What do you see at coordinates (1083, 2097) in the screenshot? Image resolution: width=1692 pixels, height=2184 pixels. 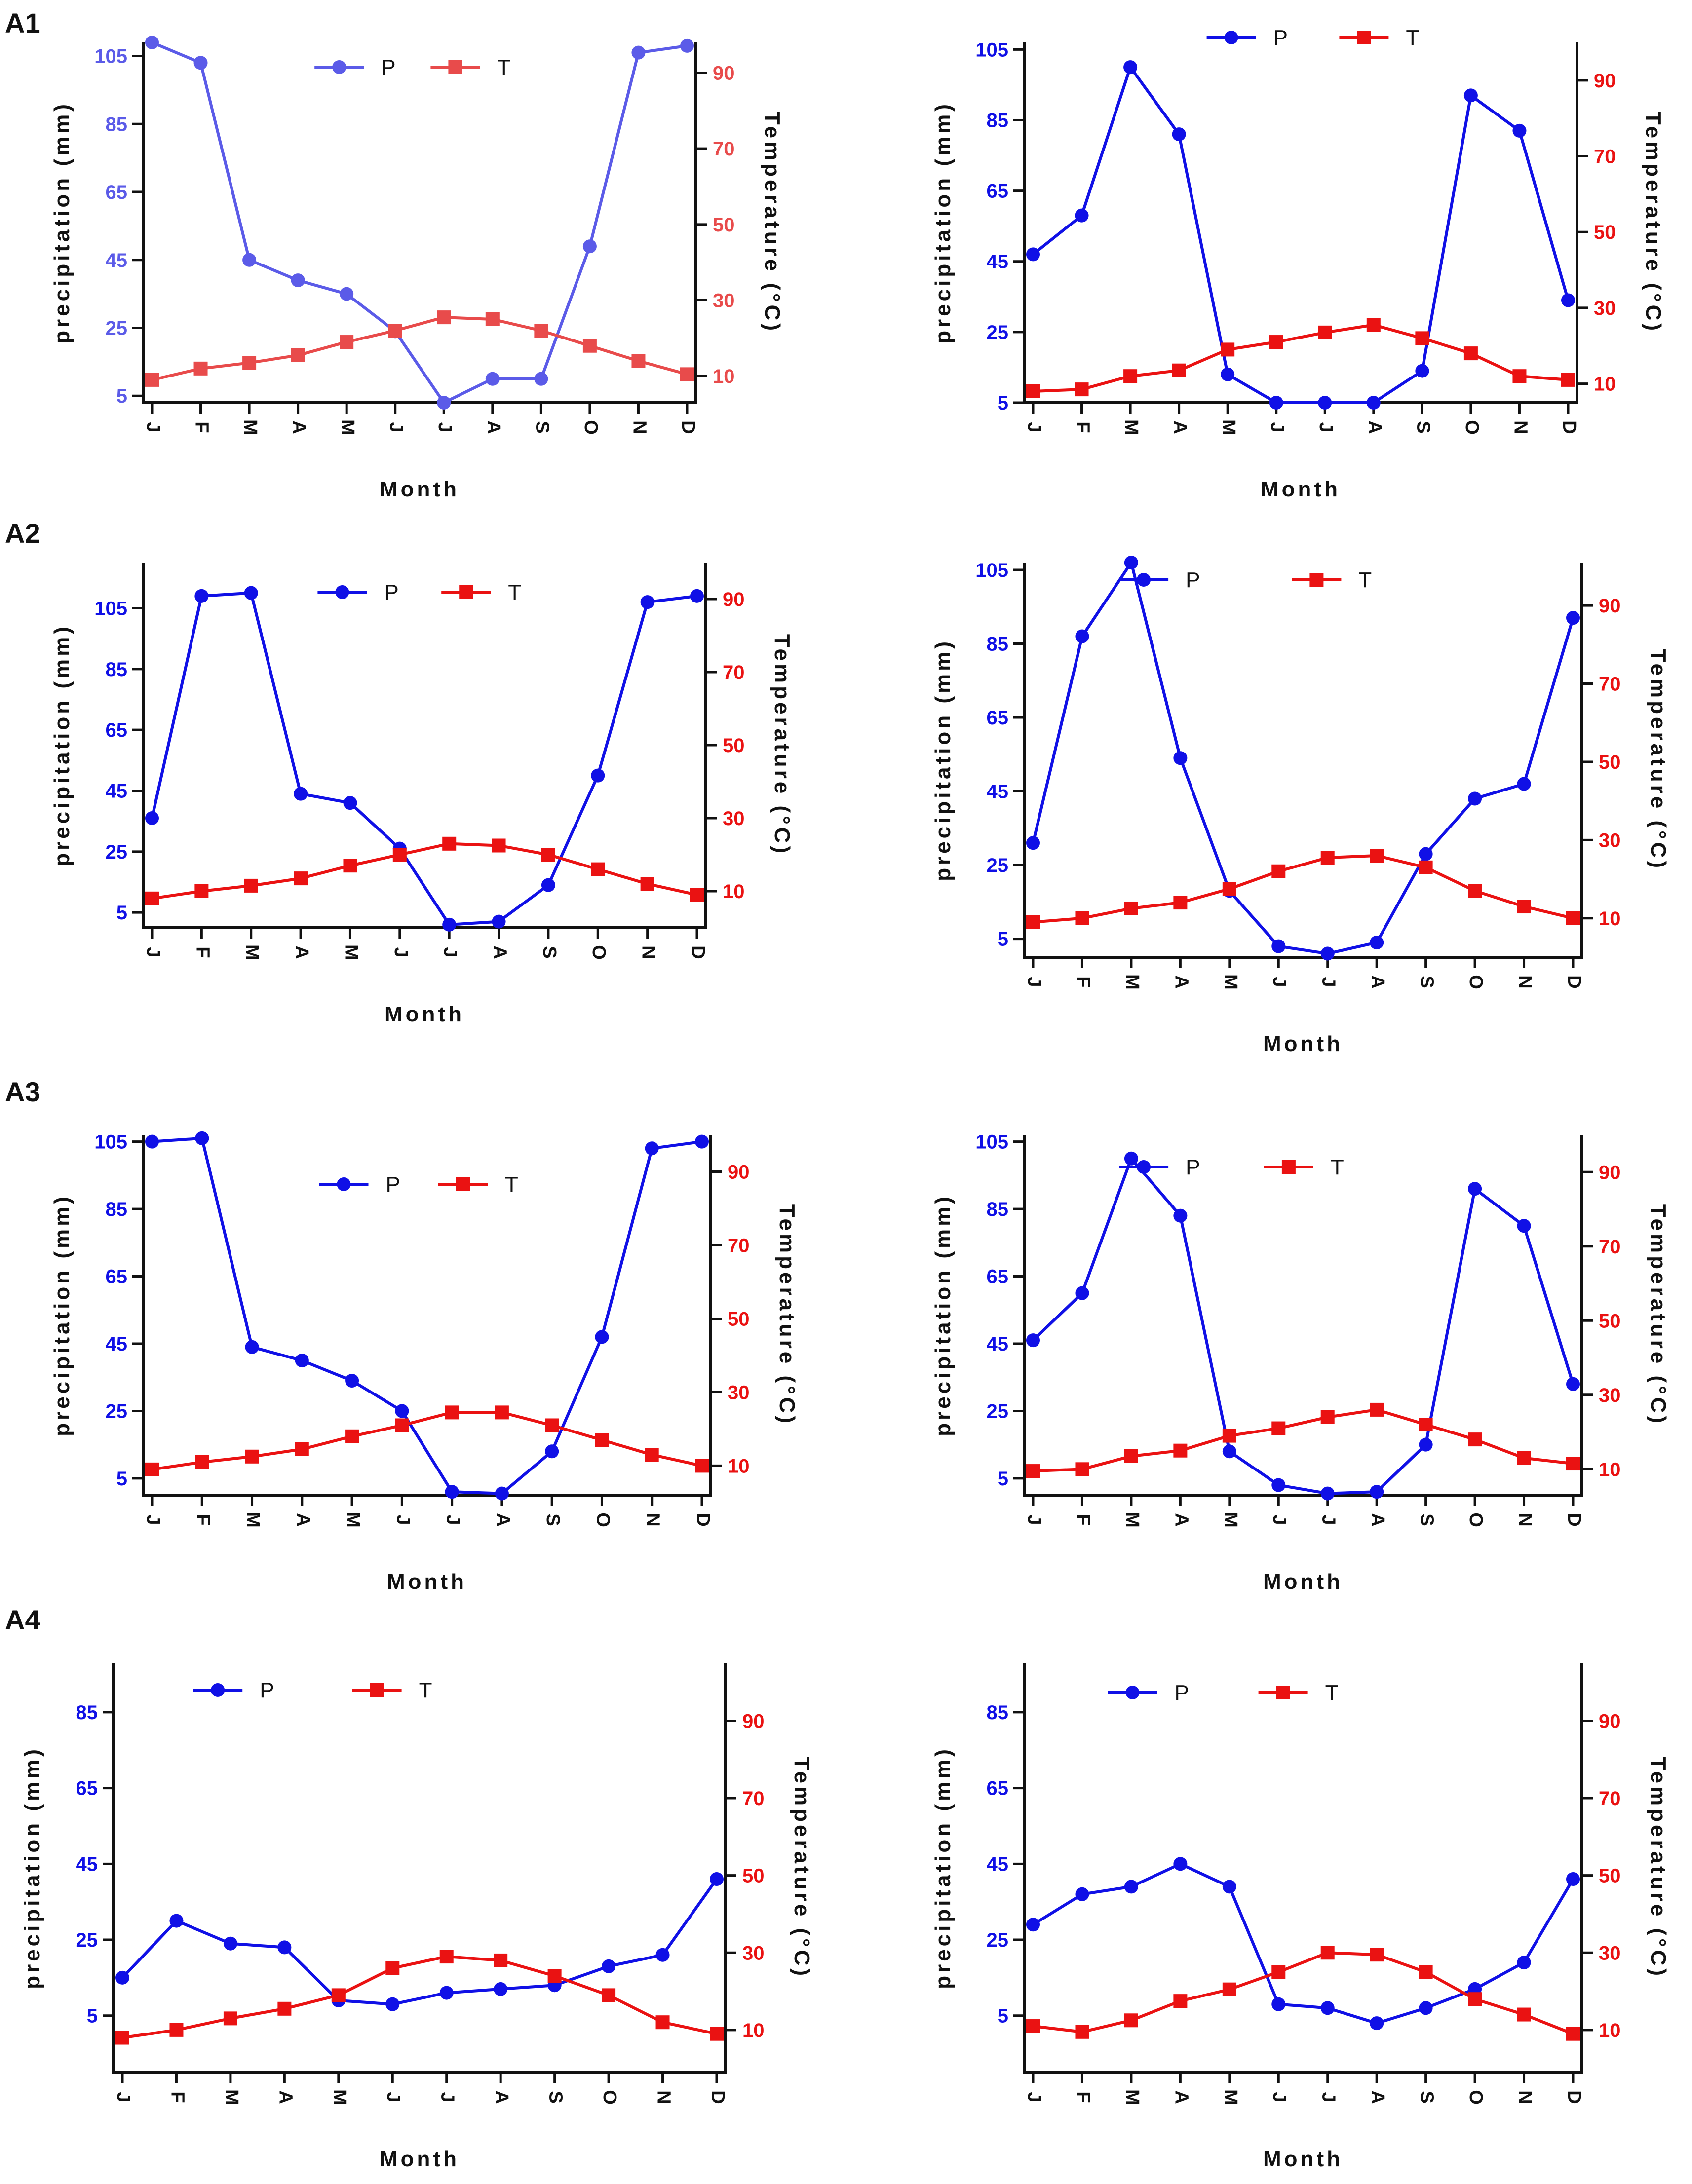 I see `x-tick-label: F` at bounding box center [1083, 2097].